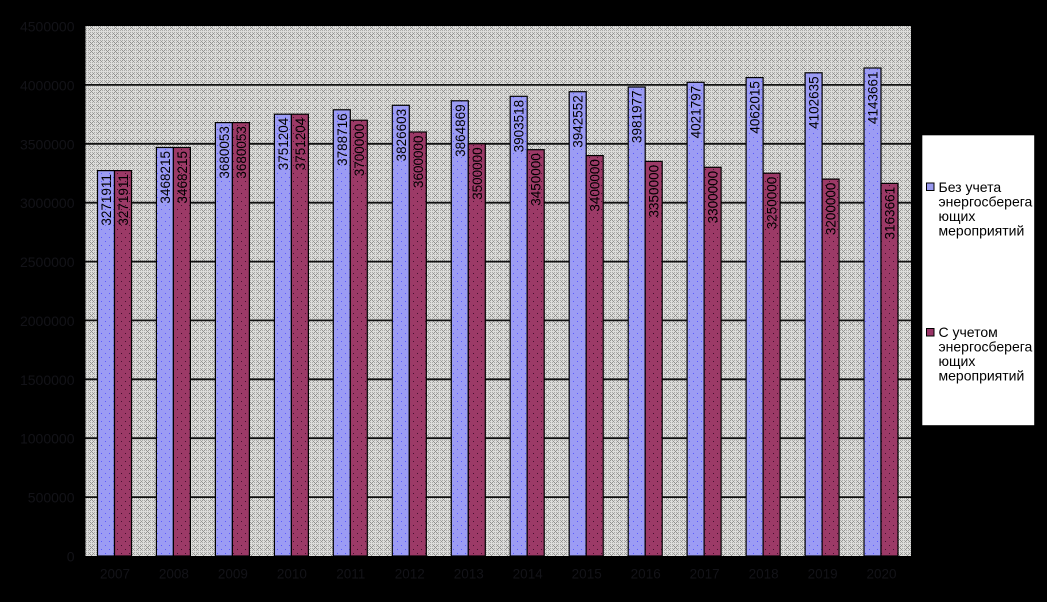 The height and width of the screenshot is (602, 1047). I want to click on svg-text: 4143661, so click(873, 98).